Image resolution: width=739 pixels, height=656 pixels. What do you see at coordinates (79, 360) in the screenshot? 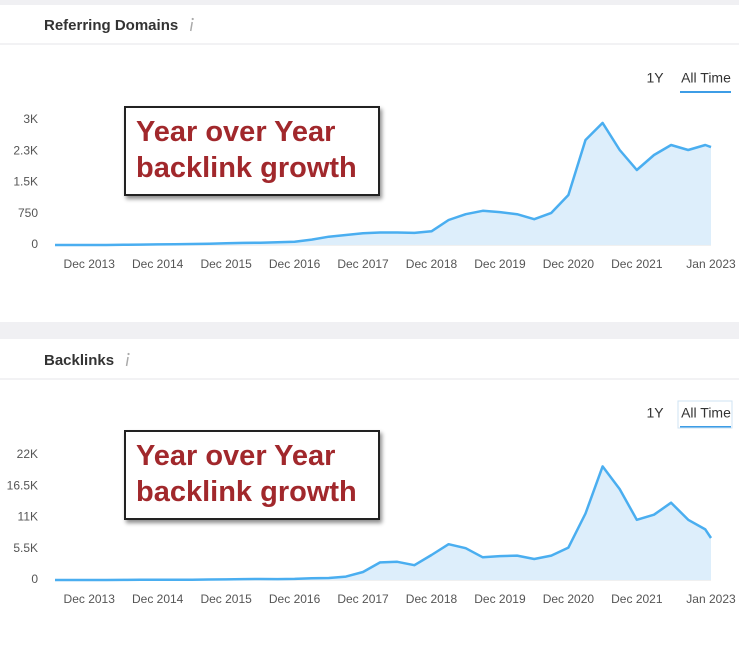
I see `panel-title: Backlinks` at bounding box center [79, 360].